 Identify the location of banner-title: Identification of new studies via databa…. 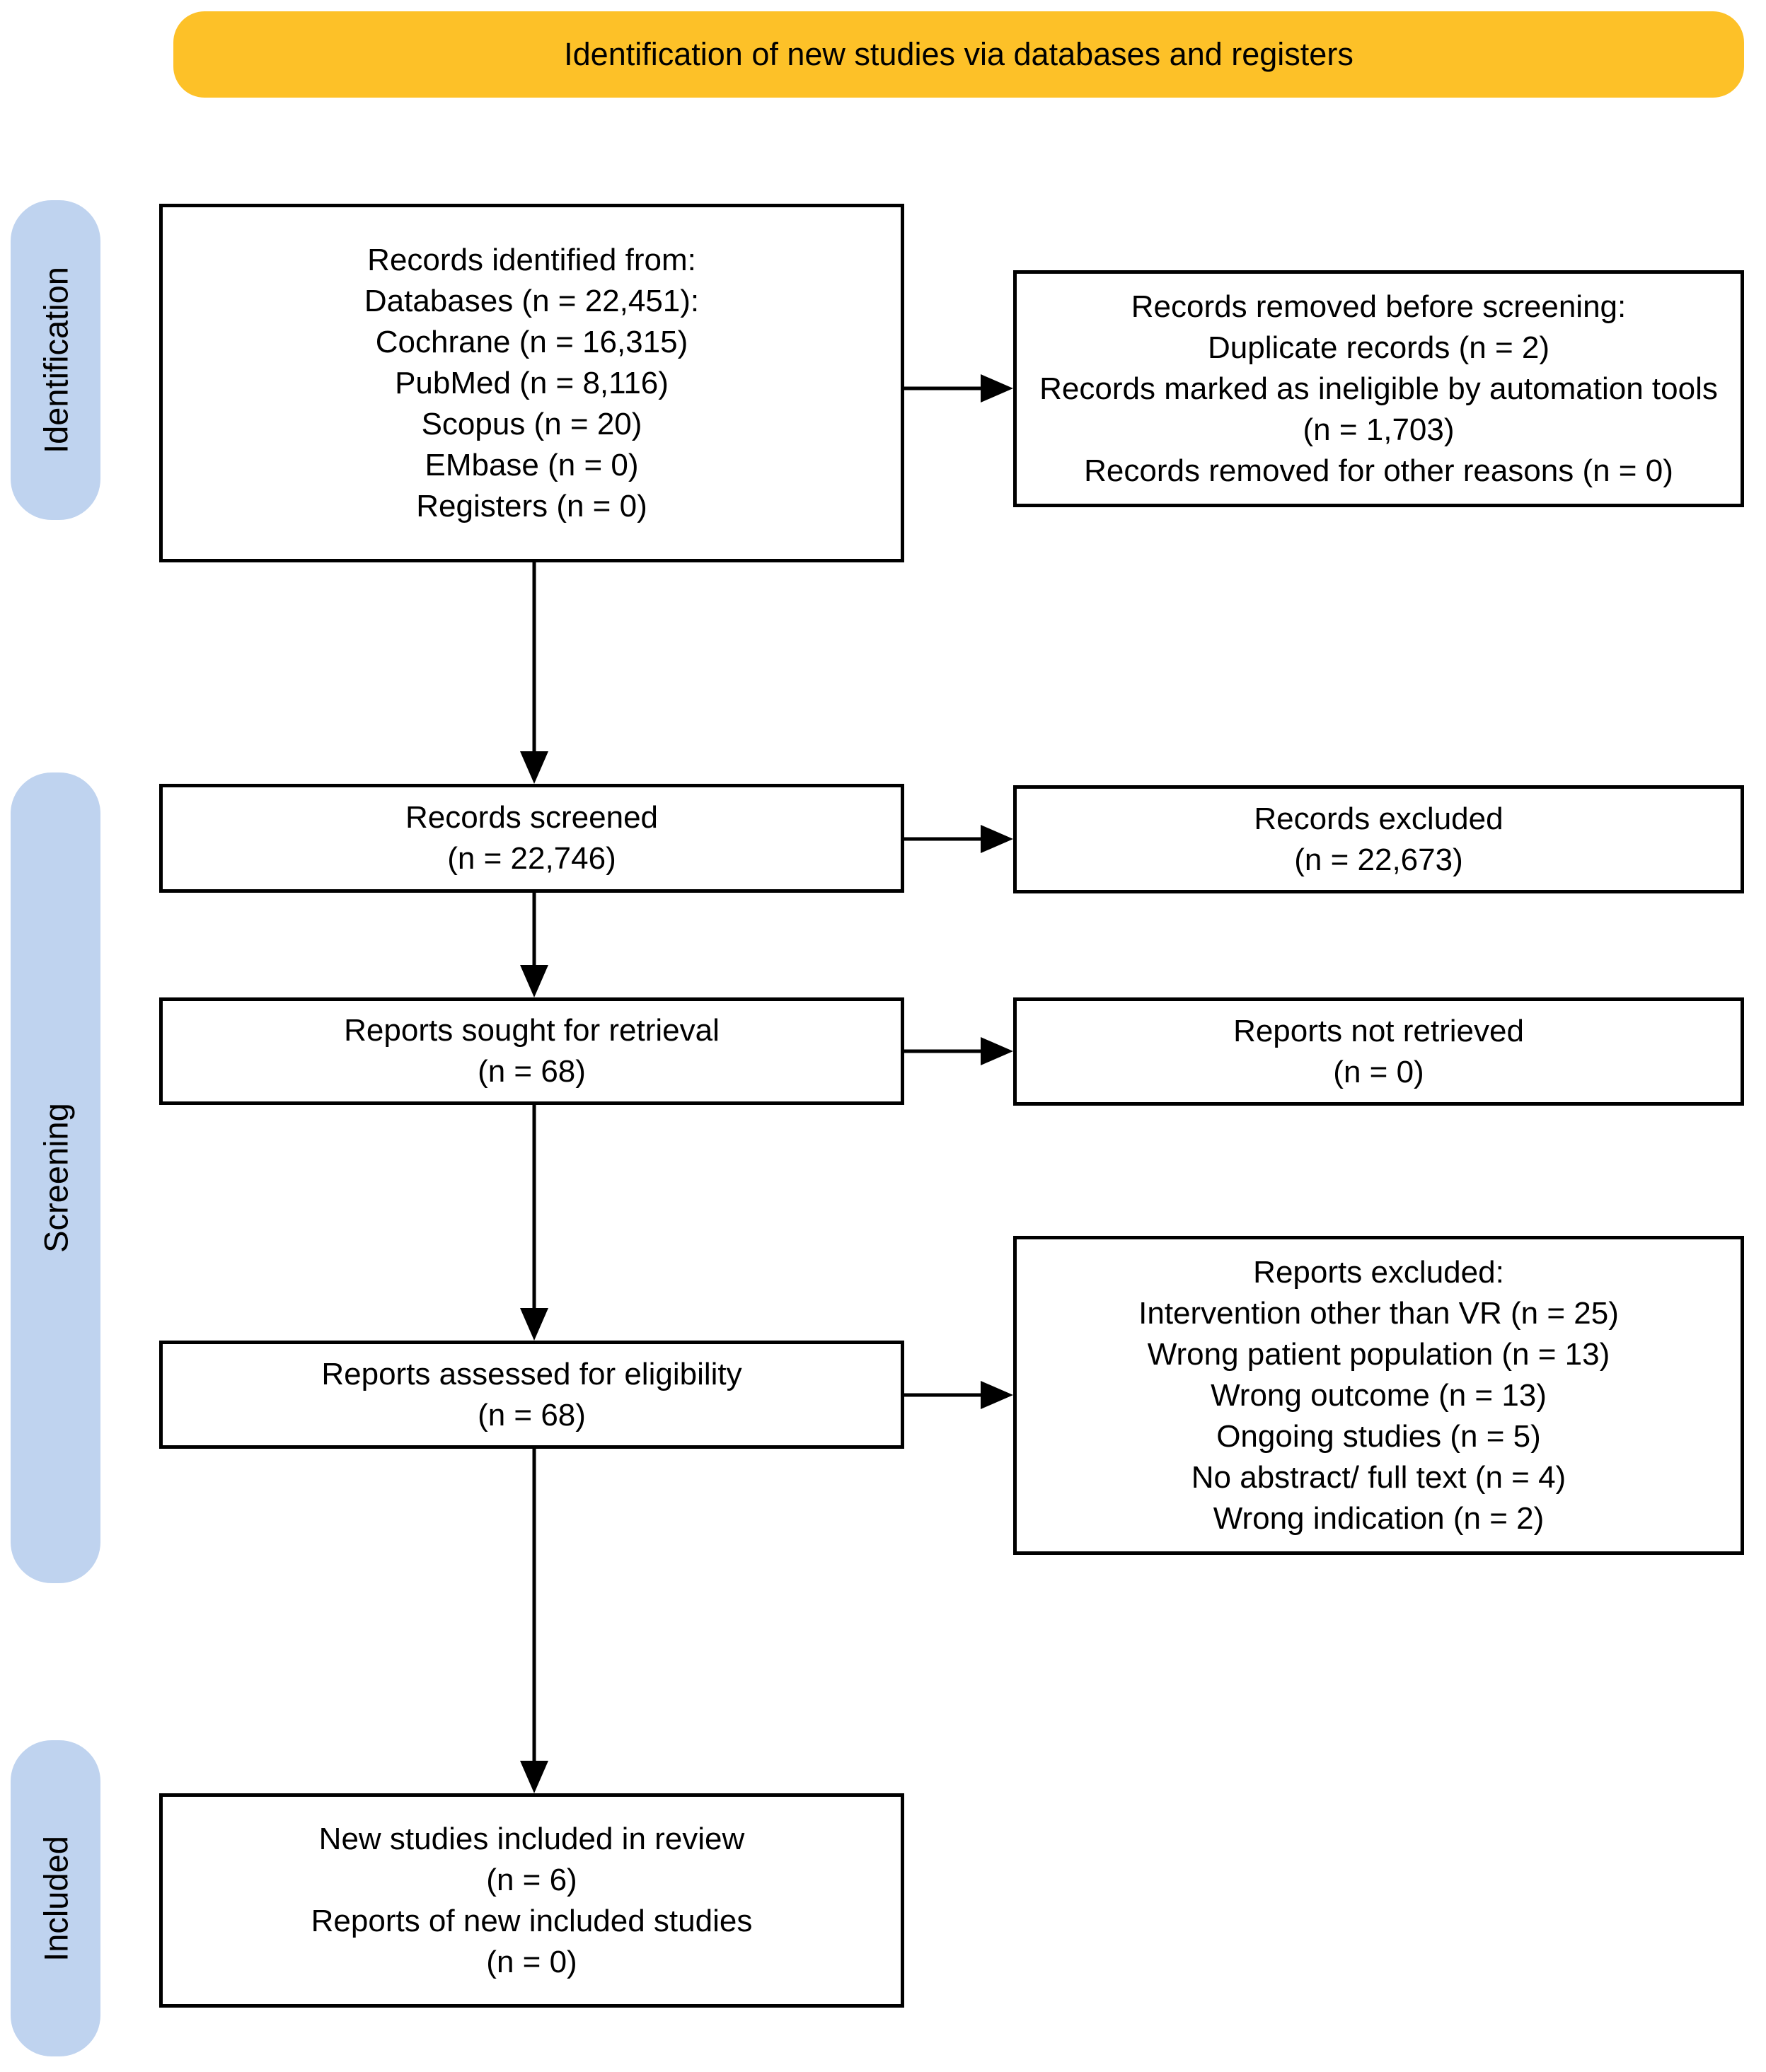
(959, 54).